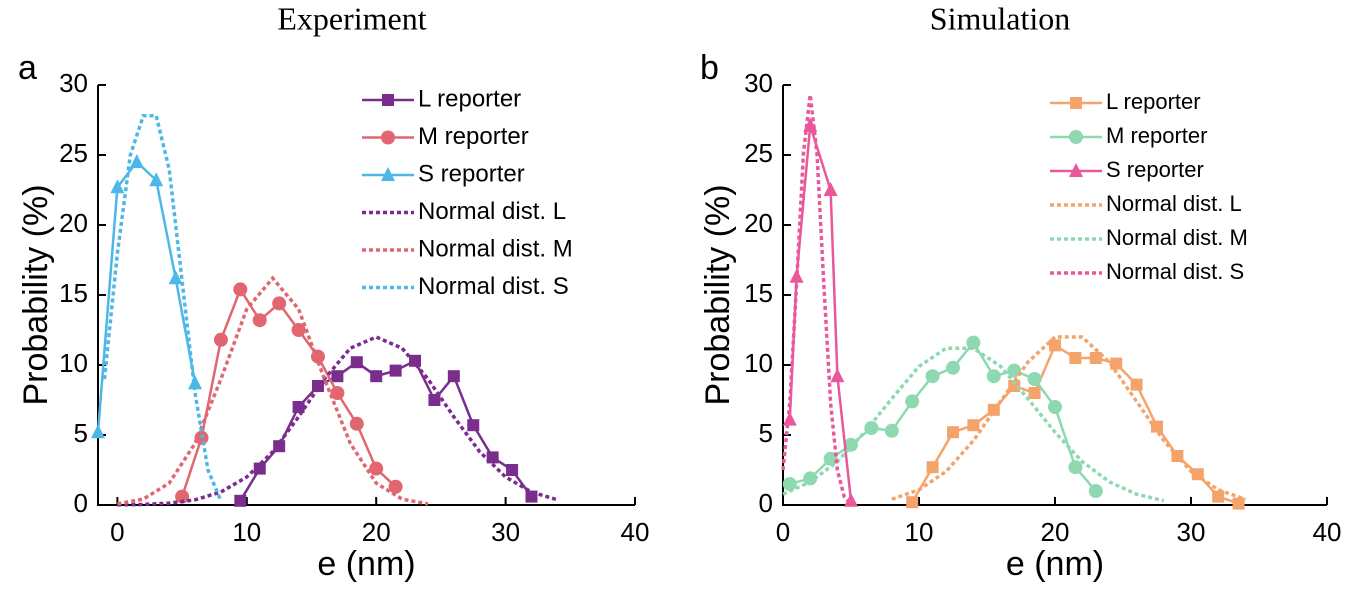 The image size is (1350, 590). What do you see at coordinates (366, 564) in the screenshot?
I see `x-axis-label: e (nm)` at bounding box center [366, 564].